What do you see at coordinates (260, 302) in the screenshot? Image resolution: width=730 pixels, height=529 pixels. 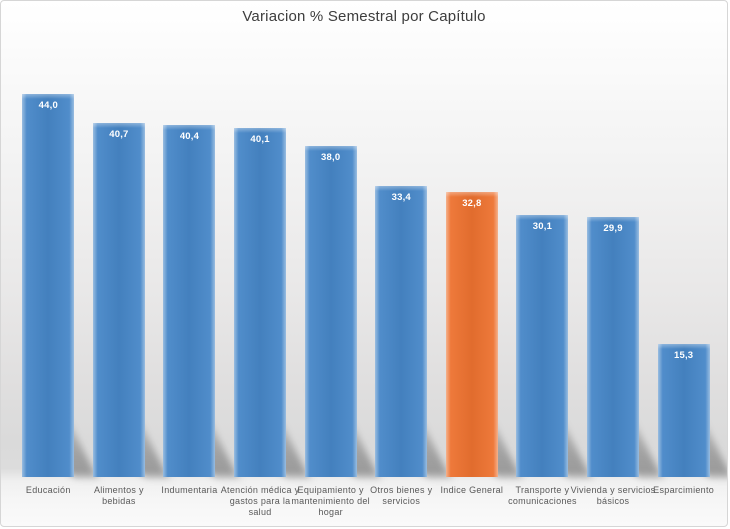 I see `bar: 40,1` at bounding box center [260, 302].